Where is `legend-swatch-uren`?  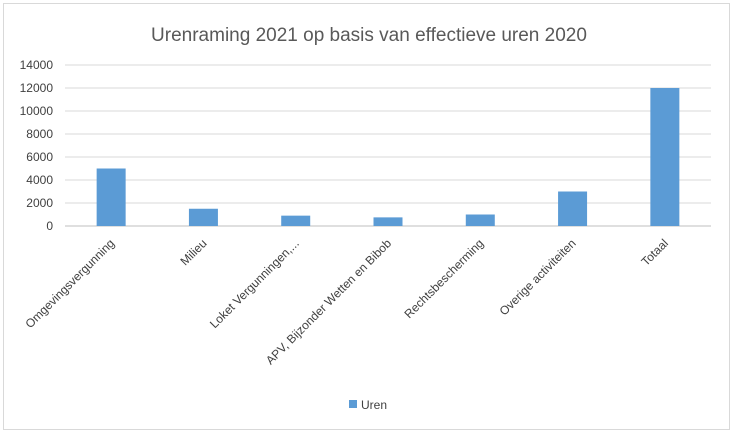 legend-swatch-uren is located at coordinates (353, 404).